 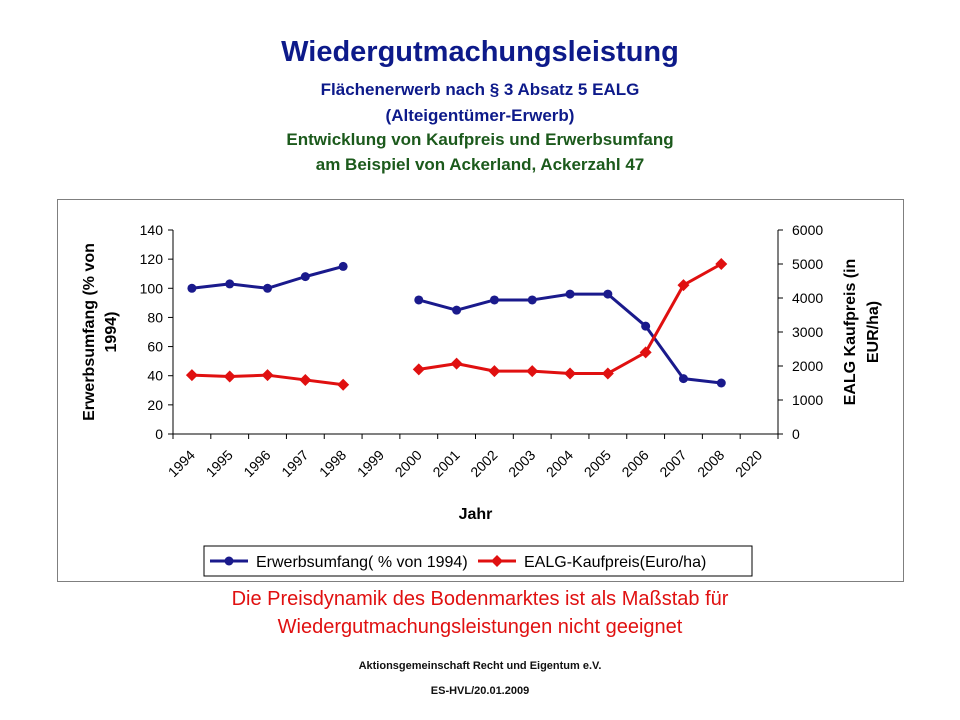 I want to click on x-tick-label: 1994, so click(x=181, y=463).